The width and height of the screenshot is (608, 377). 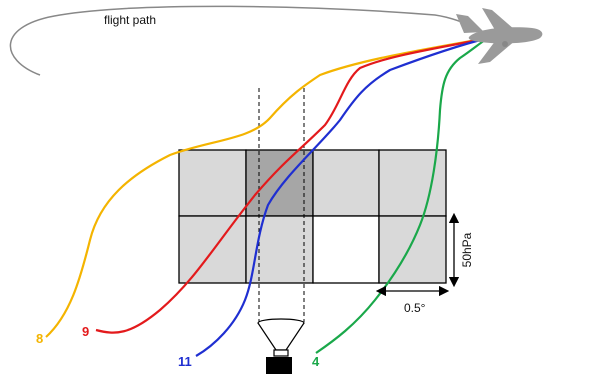 What do you see at coordinates (85, 331) in the screenshot?
I see `trajectory-label-9: 9` at bounding box center [85, 331].